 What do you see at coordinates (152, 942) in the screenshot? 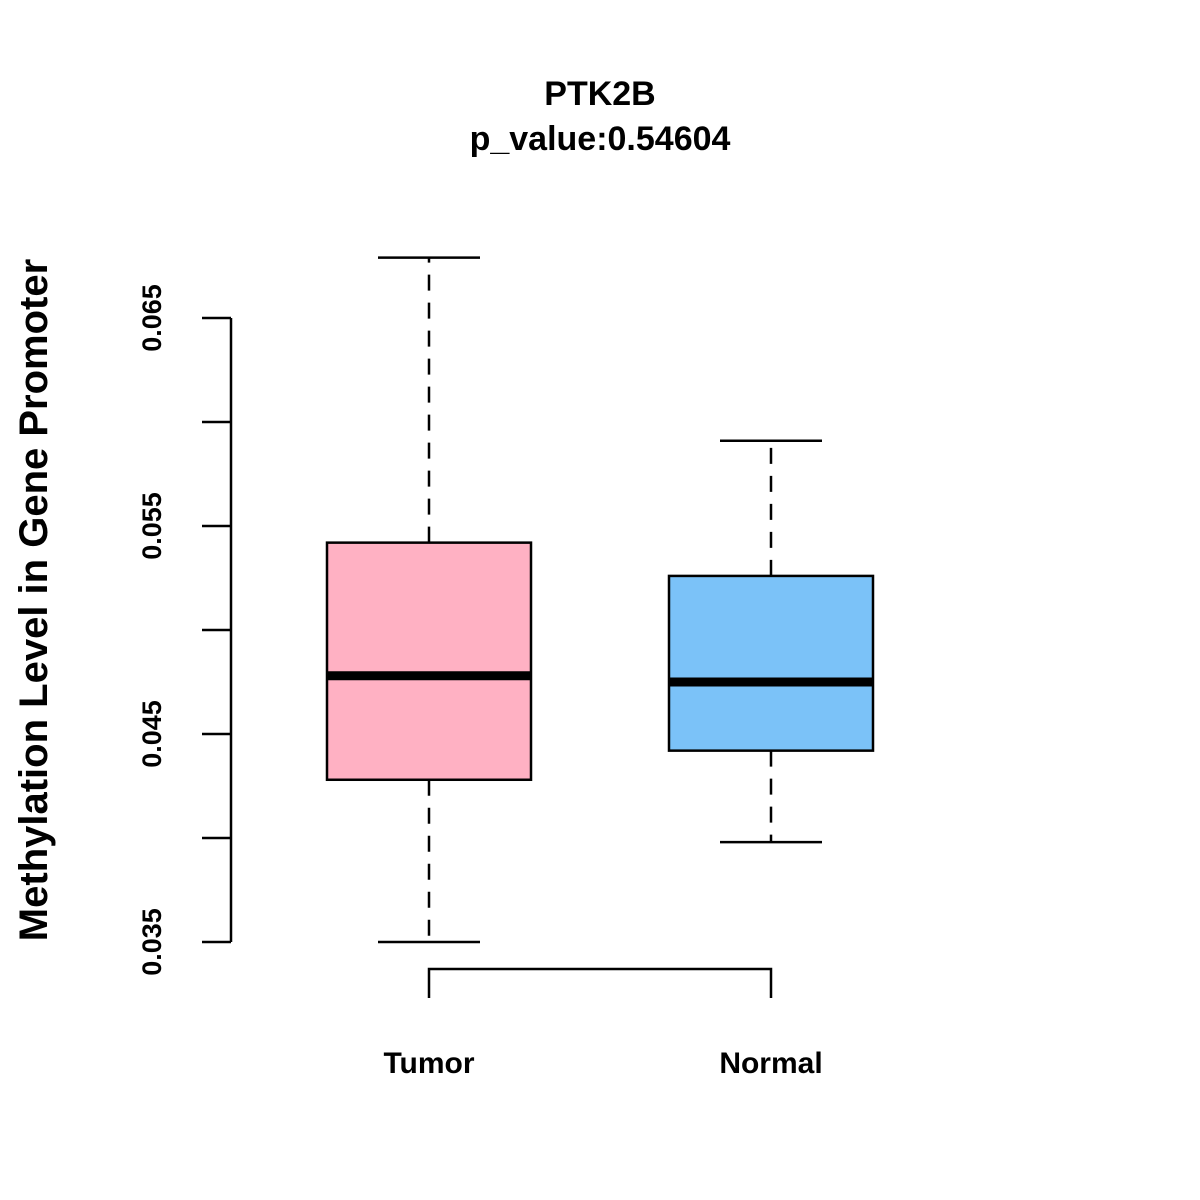
I see `y-tick-label: 0.035` at bounding box center [152, 942].